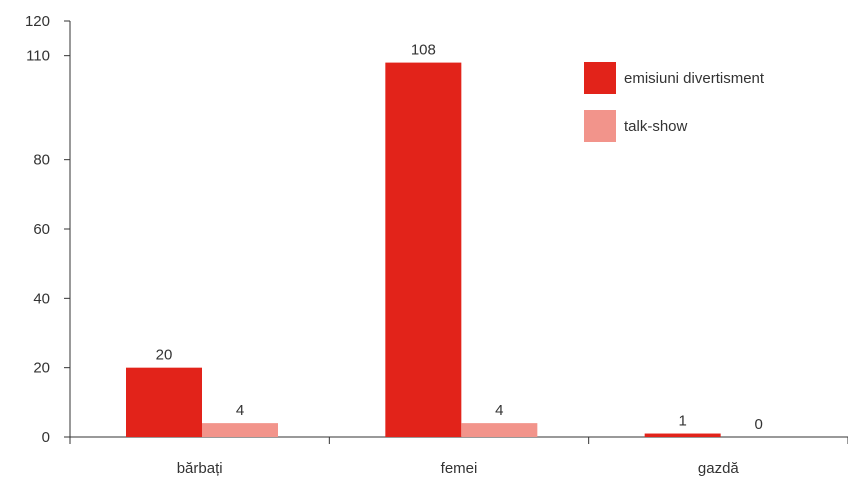  I want to click on y-tick-label: 80, so click(41, 160).